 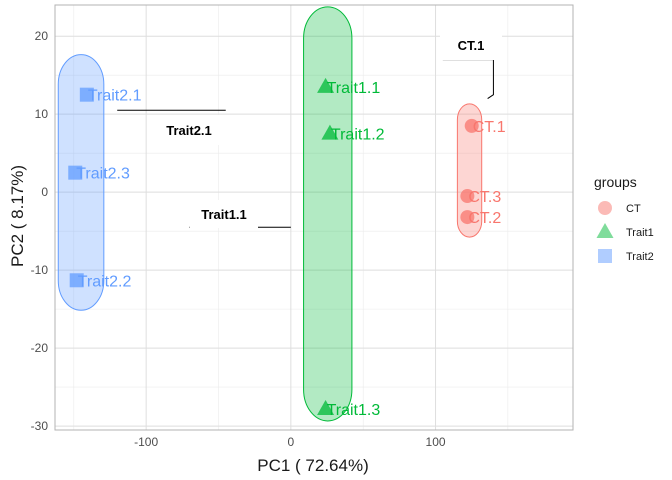 I want to click on point-label-trait1-1: Trait1.1, so click(x=354, y=88).